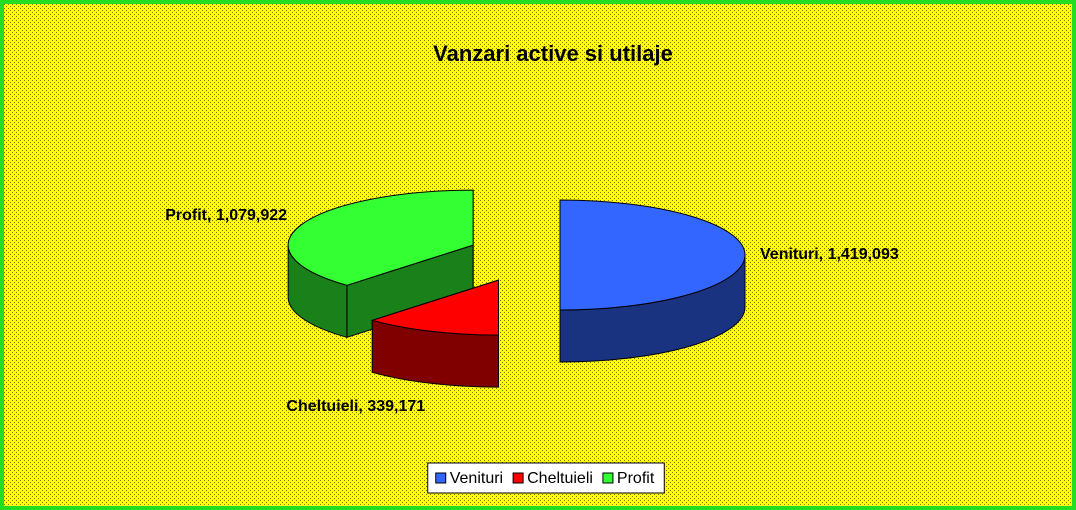 This screenshot has width=1076, height=510. Describe the element at coordinates (560, 478) in the screenshot. I see `legend-label: Cheltuieli` at that location.